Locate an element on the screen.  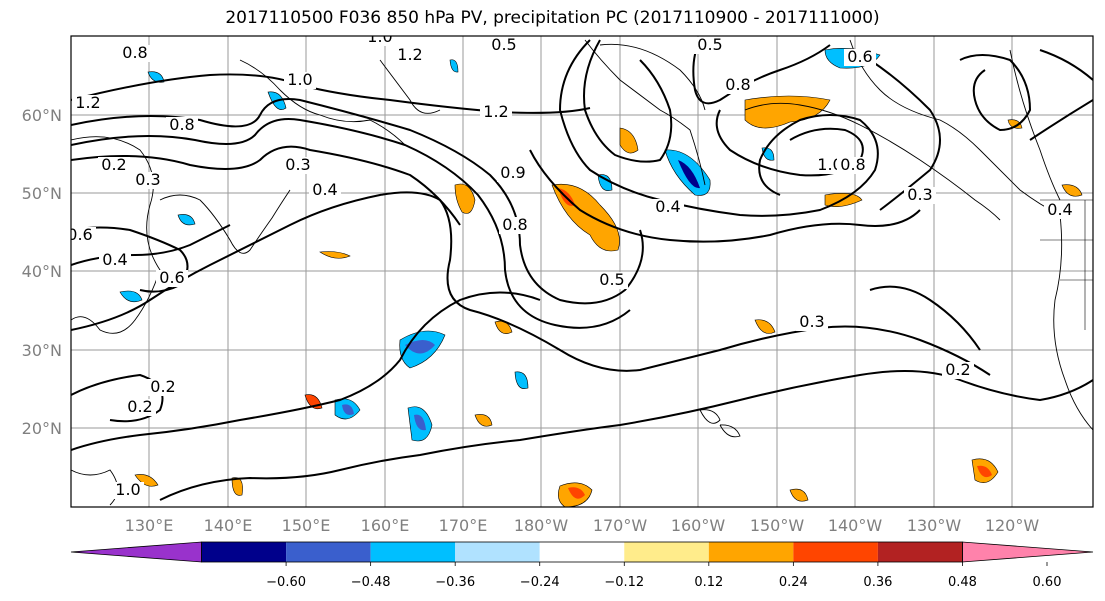
lat-label: 30°N is located at coordinates (42, 350).